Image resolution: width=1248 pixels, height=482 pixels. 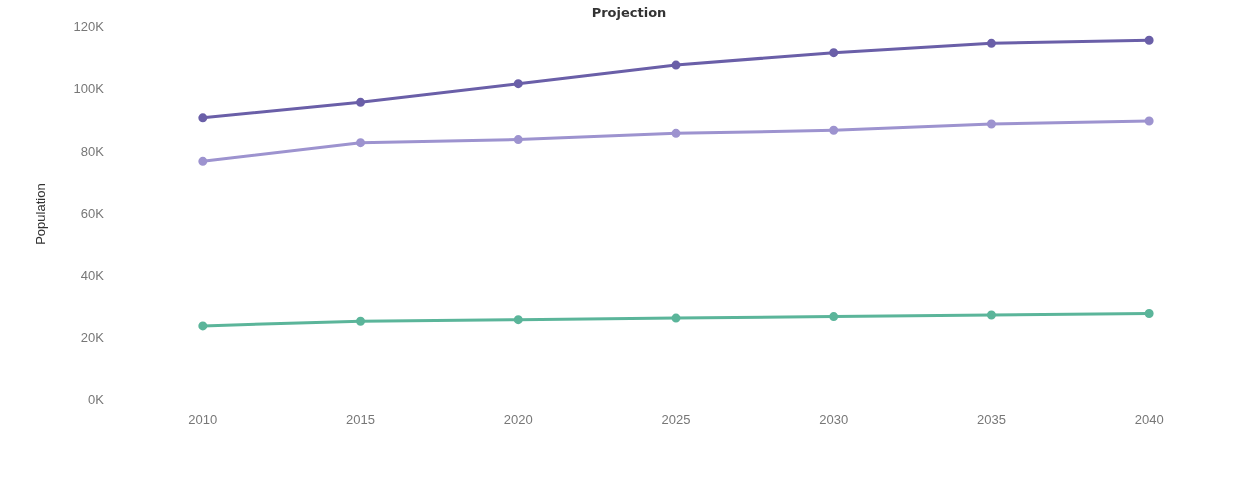 I want to click on x-tick-label: 2030, so click(x=834, y=419).